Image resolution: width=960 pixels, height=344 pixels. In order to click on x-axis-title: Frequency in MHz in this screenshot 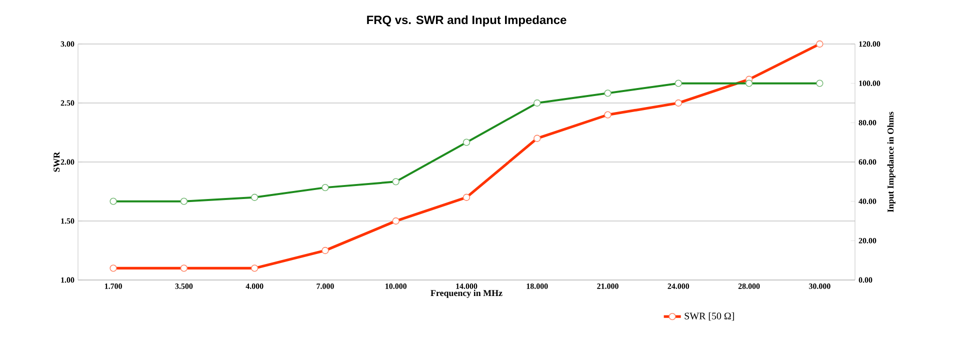, I will do `click(466, 294)`.